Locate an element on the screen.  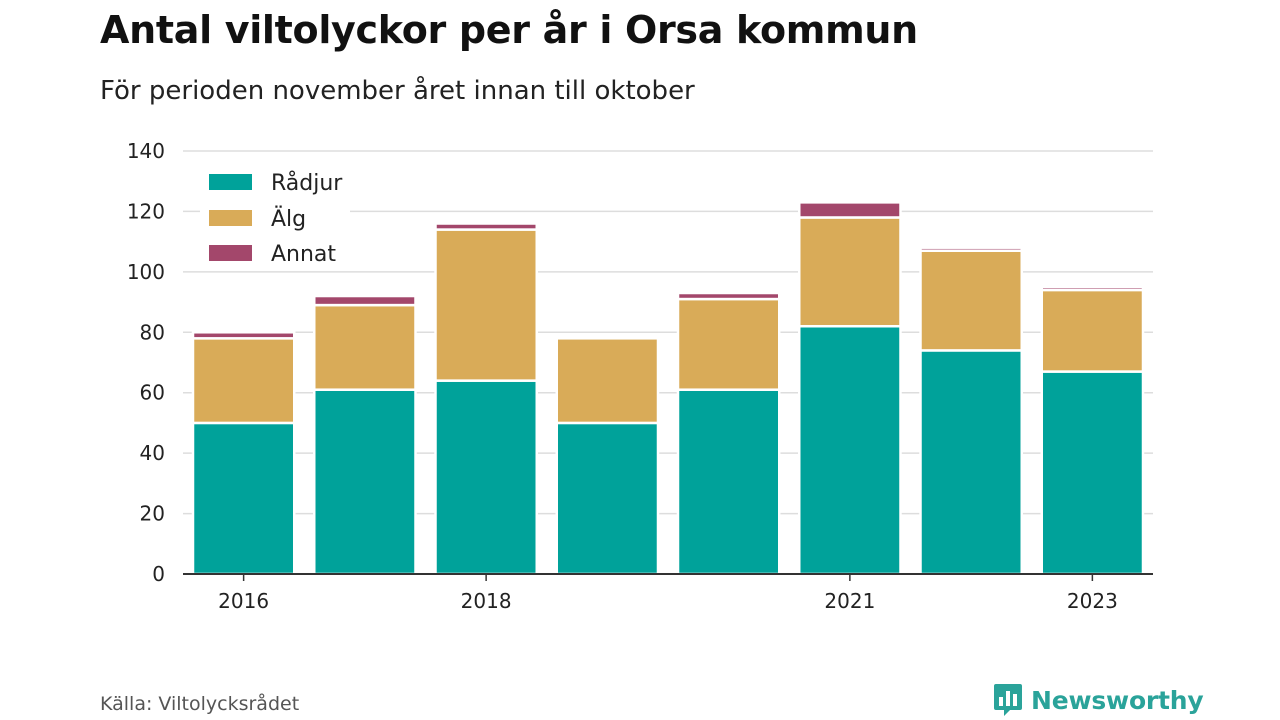
y-tick-label: 80 is located at coordinates (152, 332).